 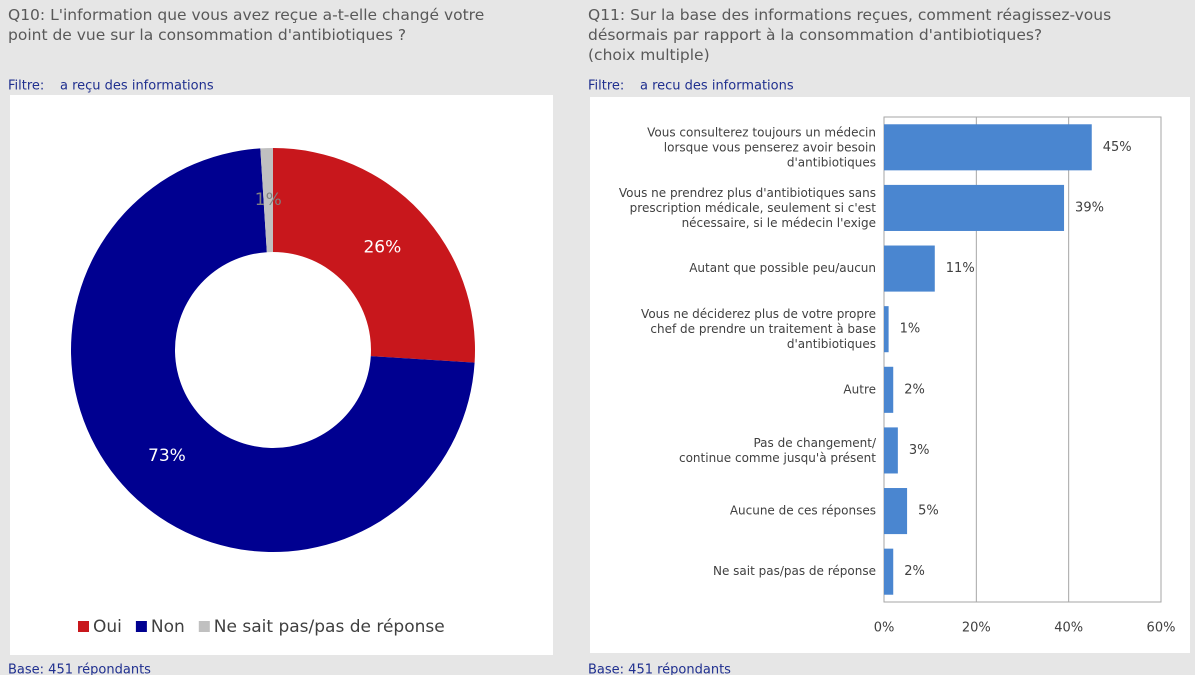 I want to click on x-tick-label: 0%, so click(x=884, y=628).